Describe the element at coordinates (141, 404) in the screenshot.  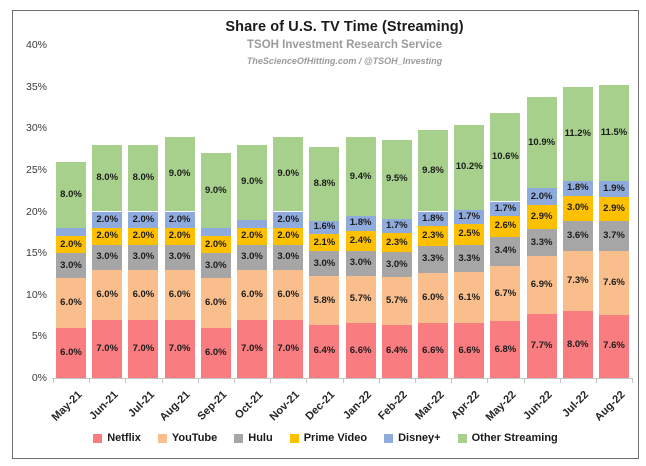
I see `x-axis-category-label: Jul-21` at that location.